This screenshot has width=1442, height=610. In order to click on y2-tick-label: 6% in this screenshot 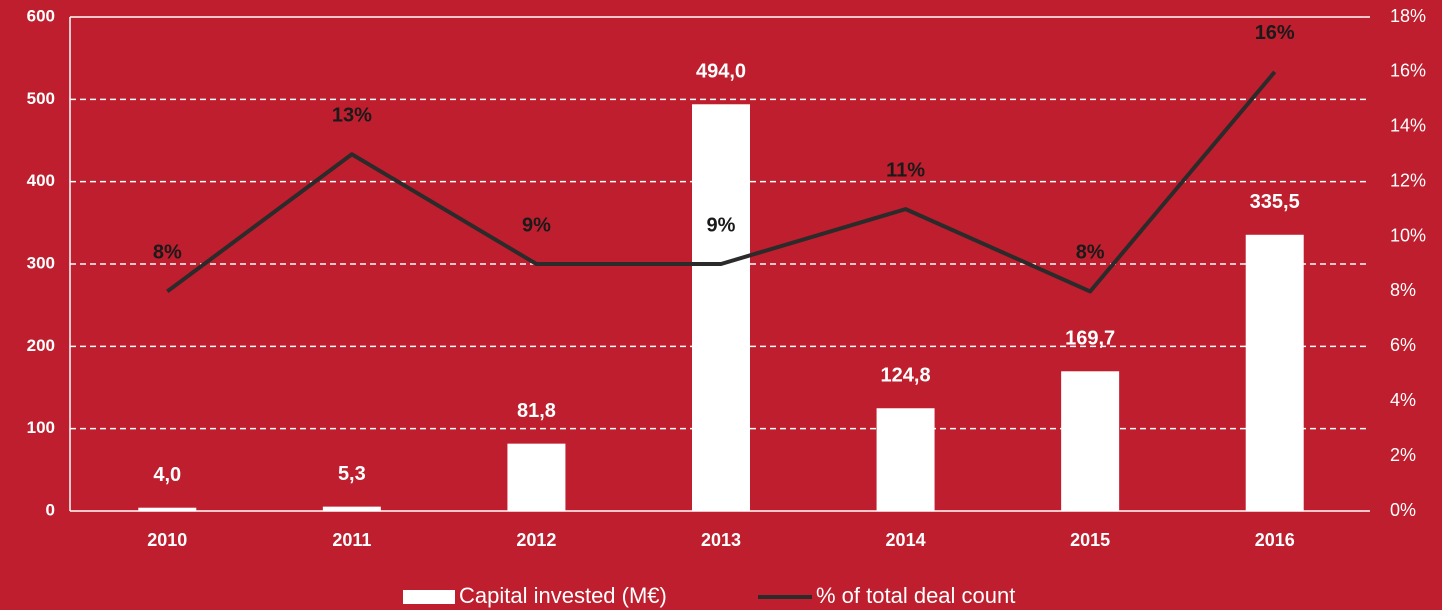, I will do `click(1403, 345)`.